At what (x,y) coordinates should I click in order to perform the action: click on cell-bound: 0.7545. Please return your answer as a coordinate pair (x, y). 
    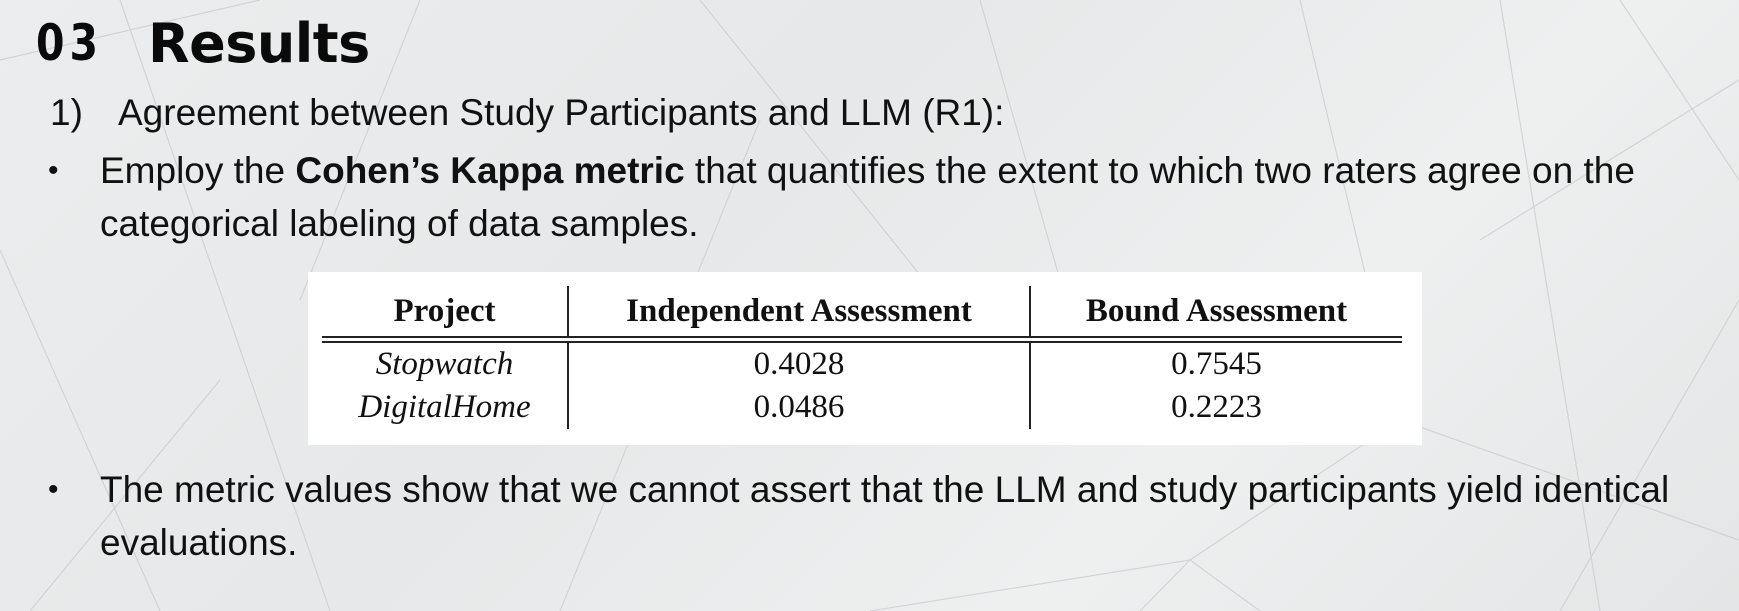
    Looking at the image, I should click on (1216, 364).